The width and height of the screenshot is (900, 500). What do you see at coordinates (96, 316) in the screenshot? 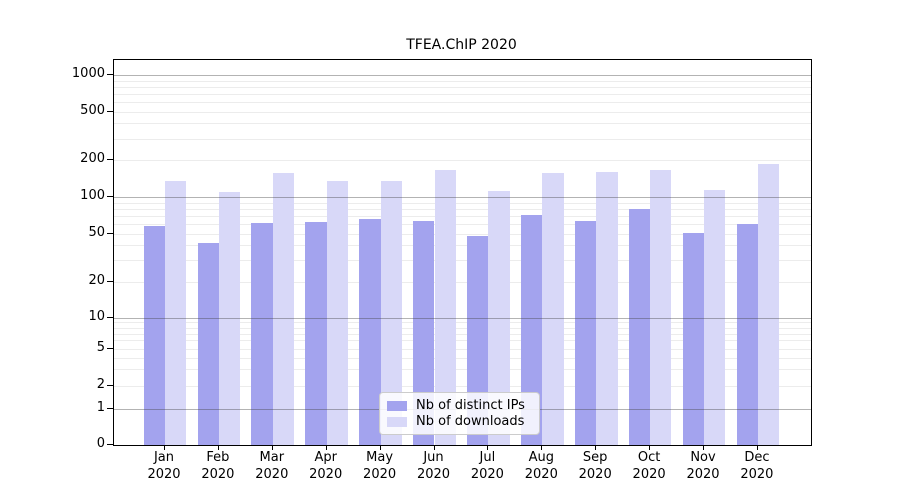
I see `y-tick-label: 10` at bounding box center [96, 316].